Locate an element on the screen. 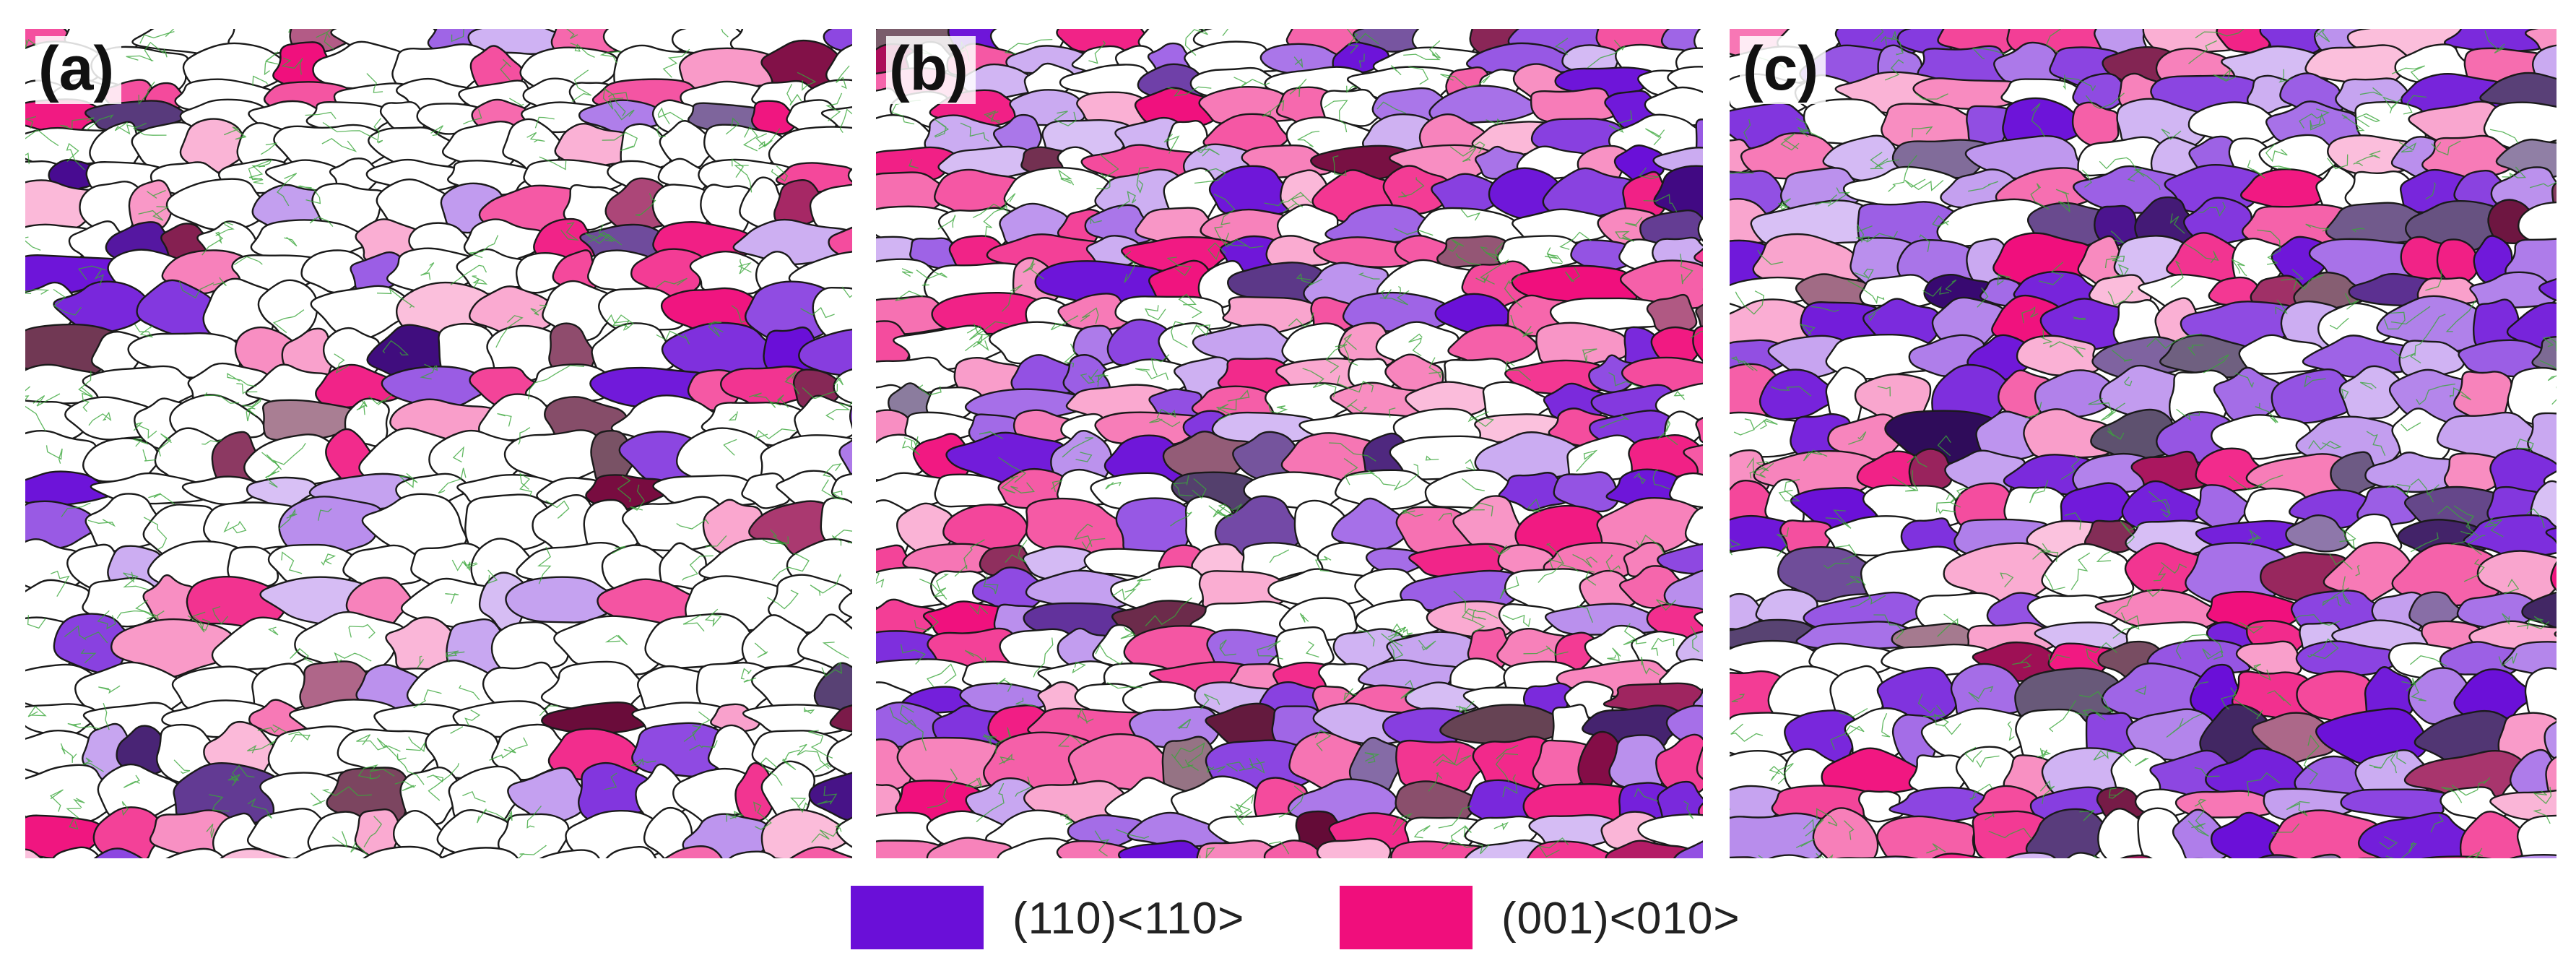  legend-label-001-010: (001)<010> is located at coordinates (1620, 919).